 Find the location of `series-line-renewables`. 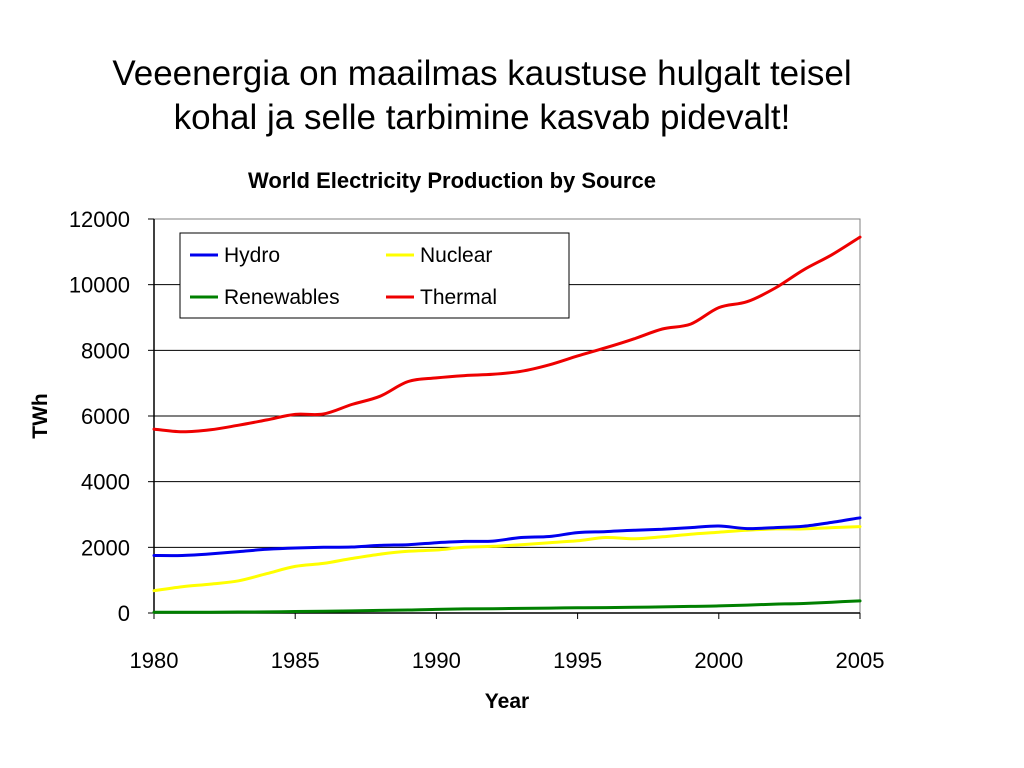

series-line-renewables is located at coordinates (507, 606).